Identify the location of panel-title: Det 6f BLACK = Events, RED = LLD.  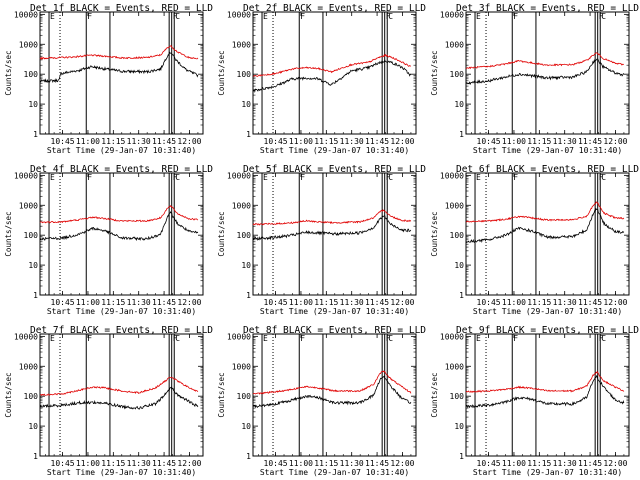
(547, 169).